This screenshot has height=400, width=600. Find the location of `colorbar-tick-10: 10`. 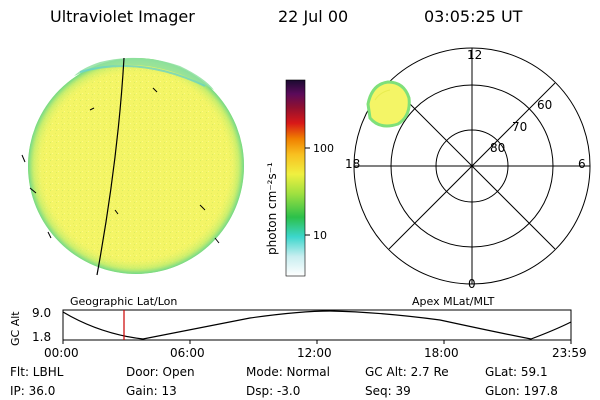

colorbar-tick-10: 10 is located at coordinates (320, 235).